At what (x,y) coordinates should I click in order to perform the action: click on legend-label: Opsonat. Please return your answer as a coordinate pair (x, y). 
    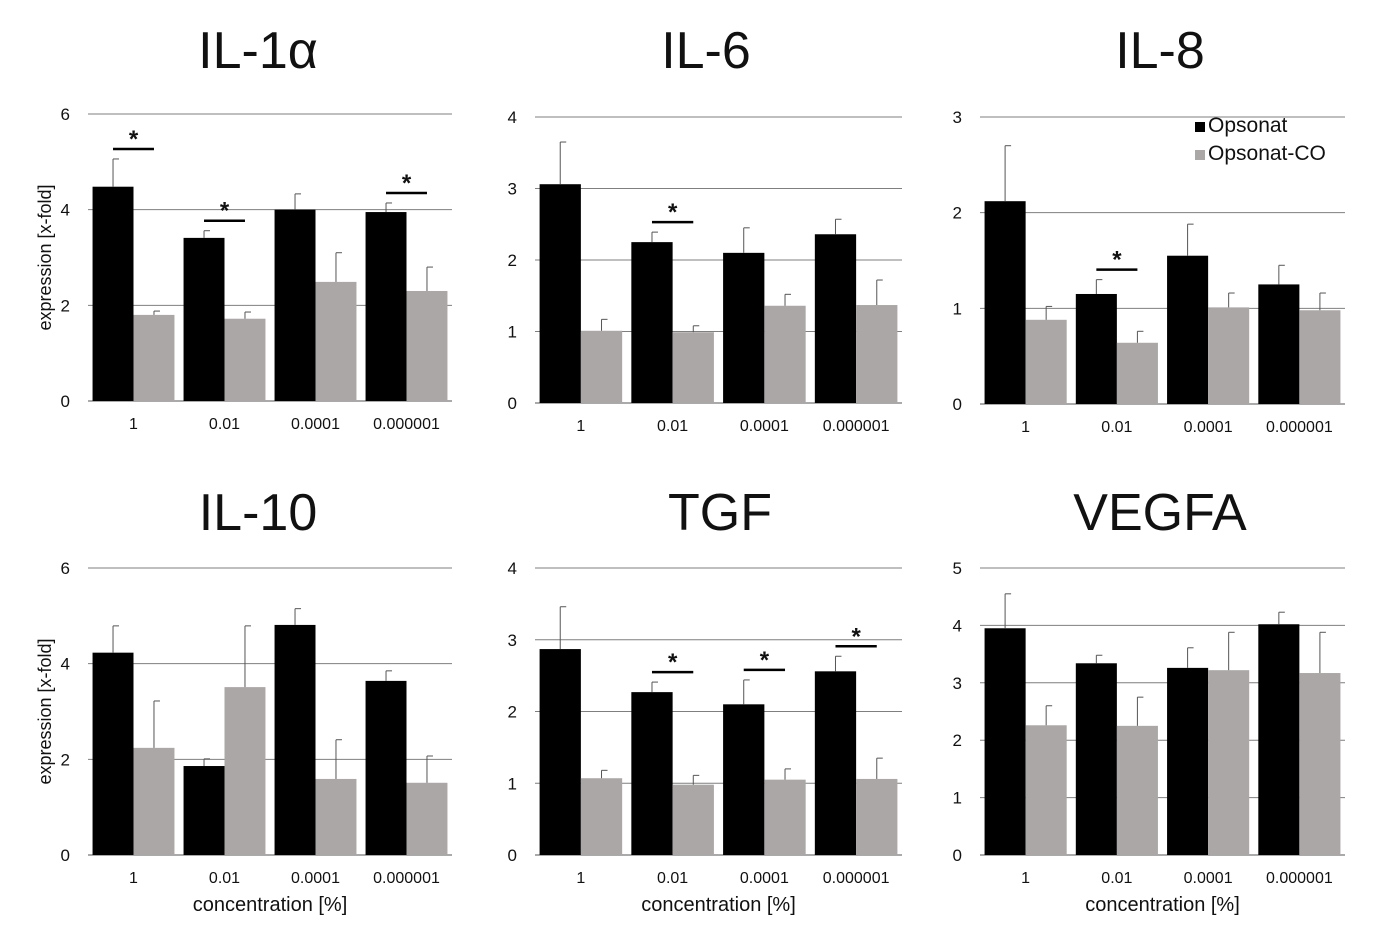
    Looking at the image, I should click on (1248, 125).